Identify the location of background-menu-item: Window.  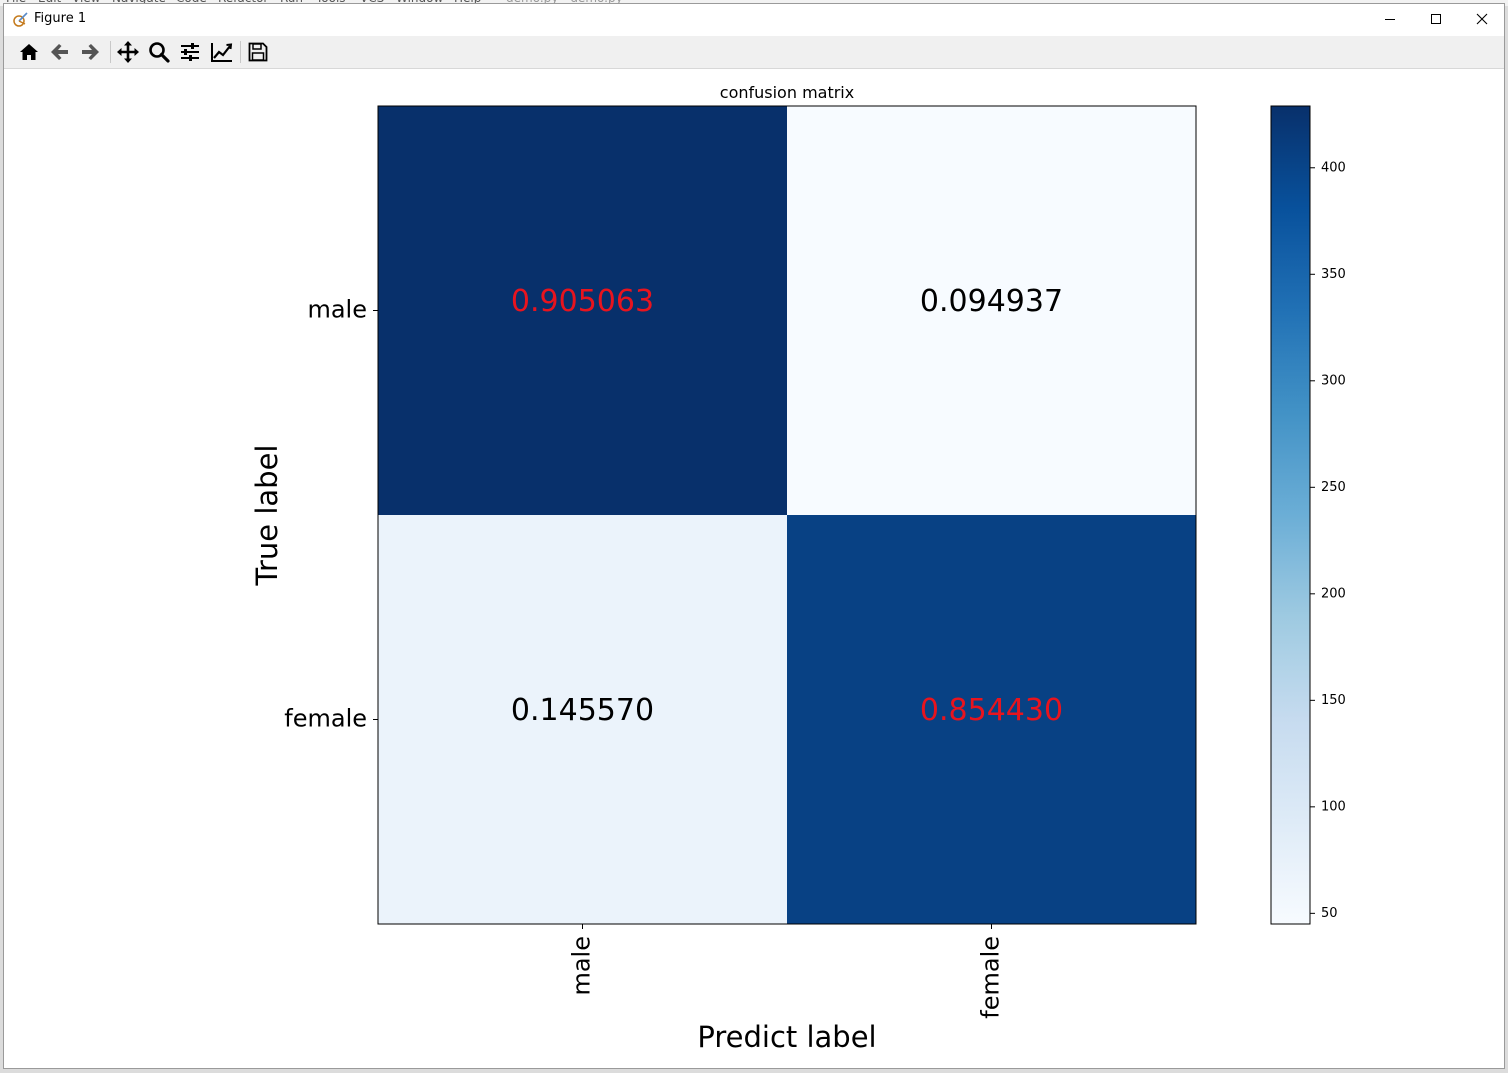
(419, 2).